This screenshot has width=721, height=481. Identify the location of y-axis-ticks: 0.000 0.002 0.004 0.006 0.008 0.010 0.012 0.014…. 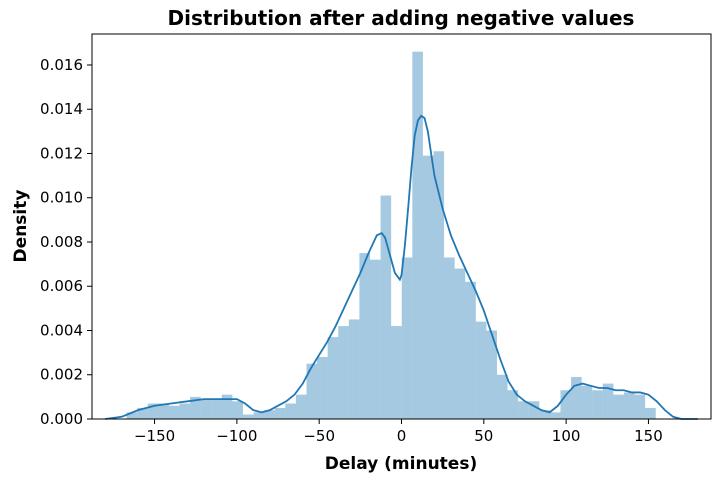
(66, 242).